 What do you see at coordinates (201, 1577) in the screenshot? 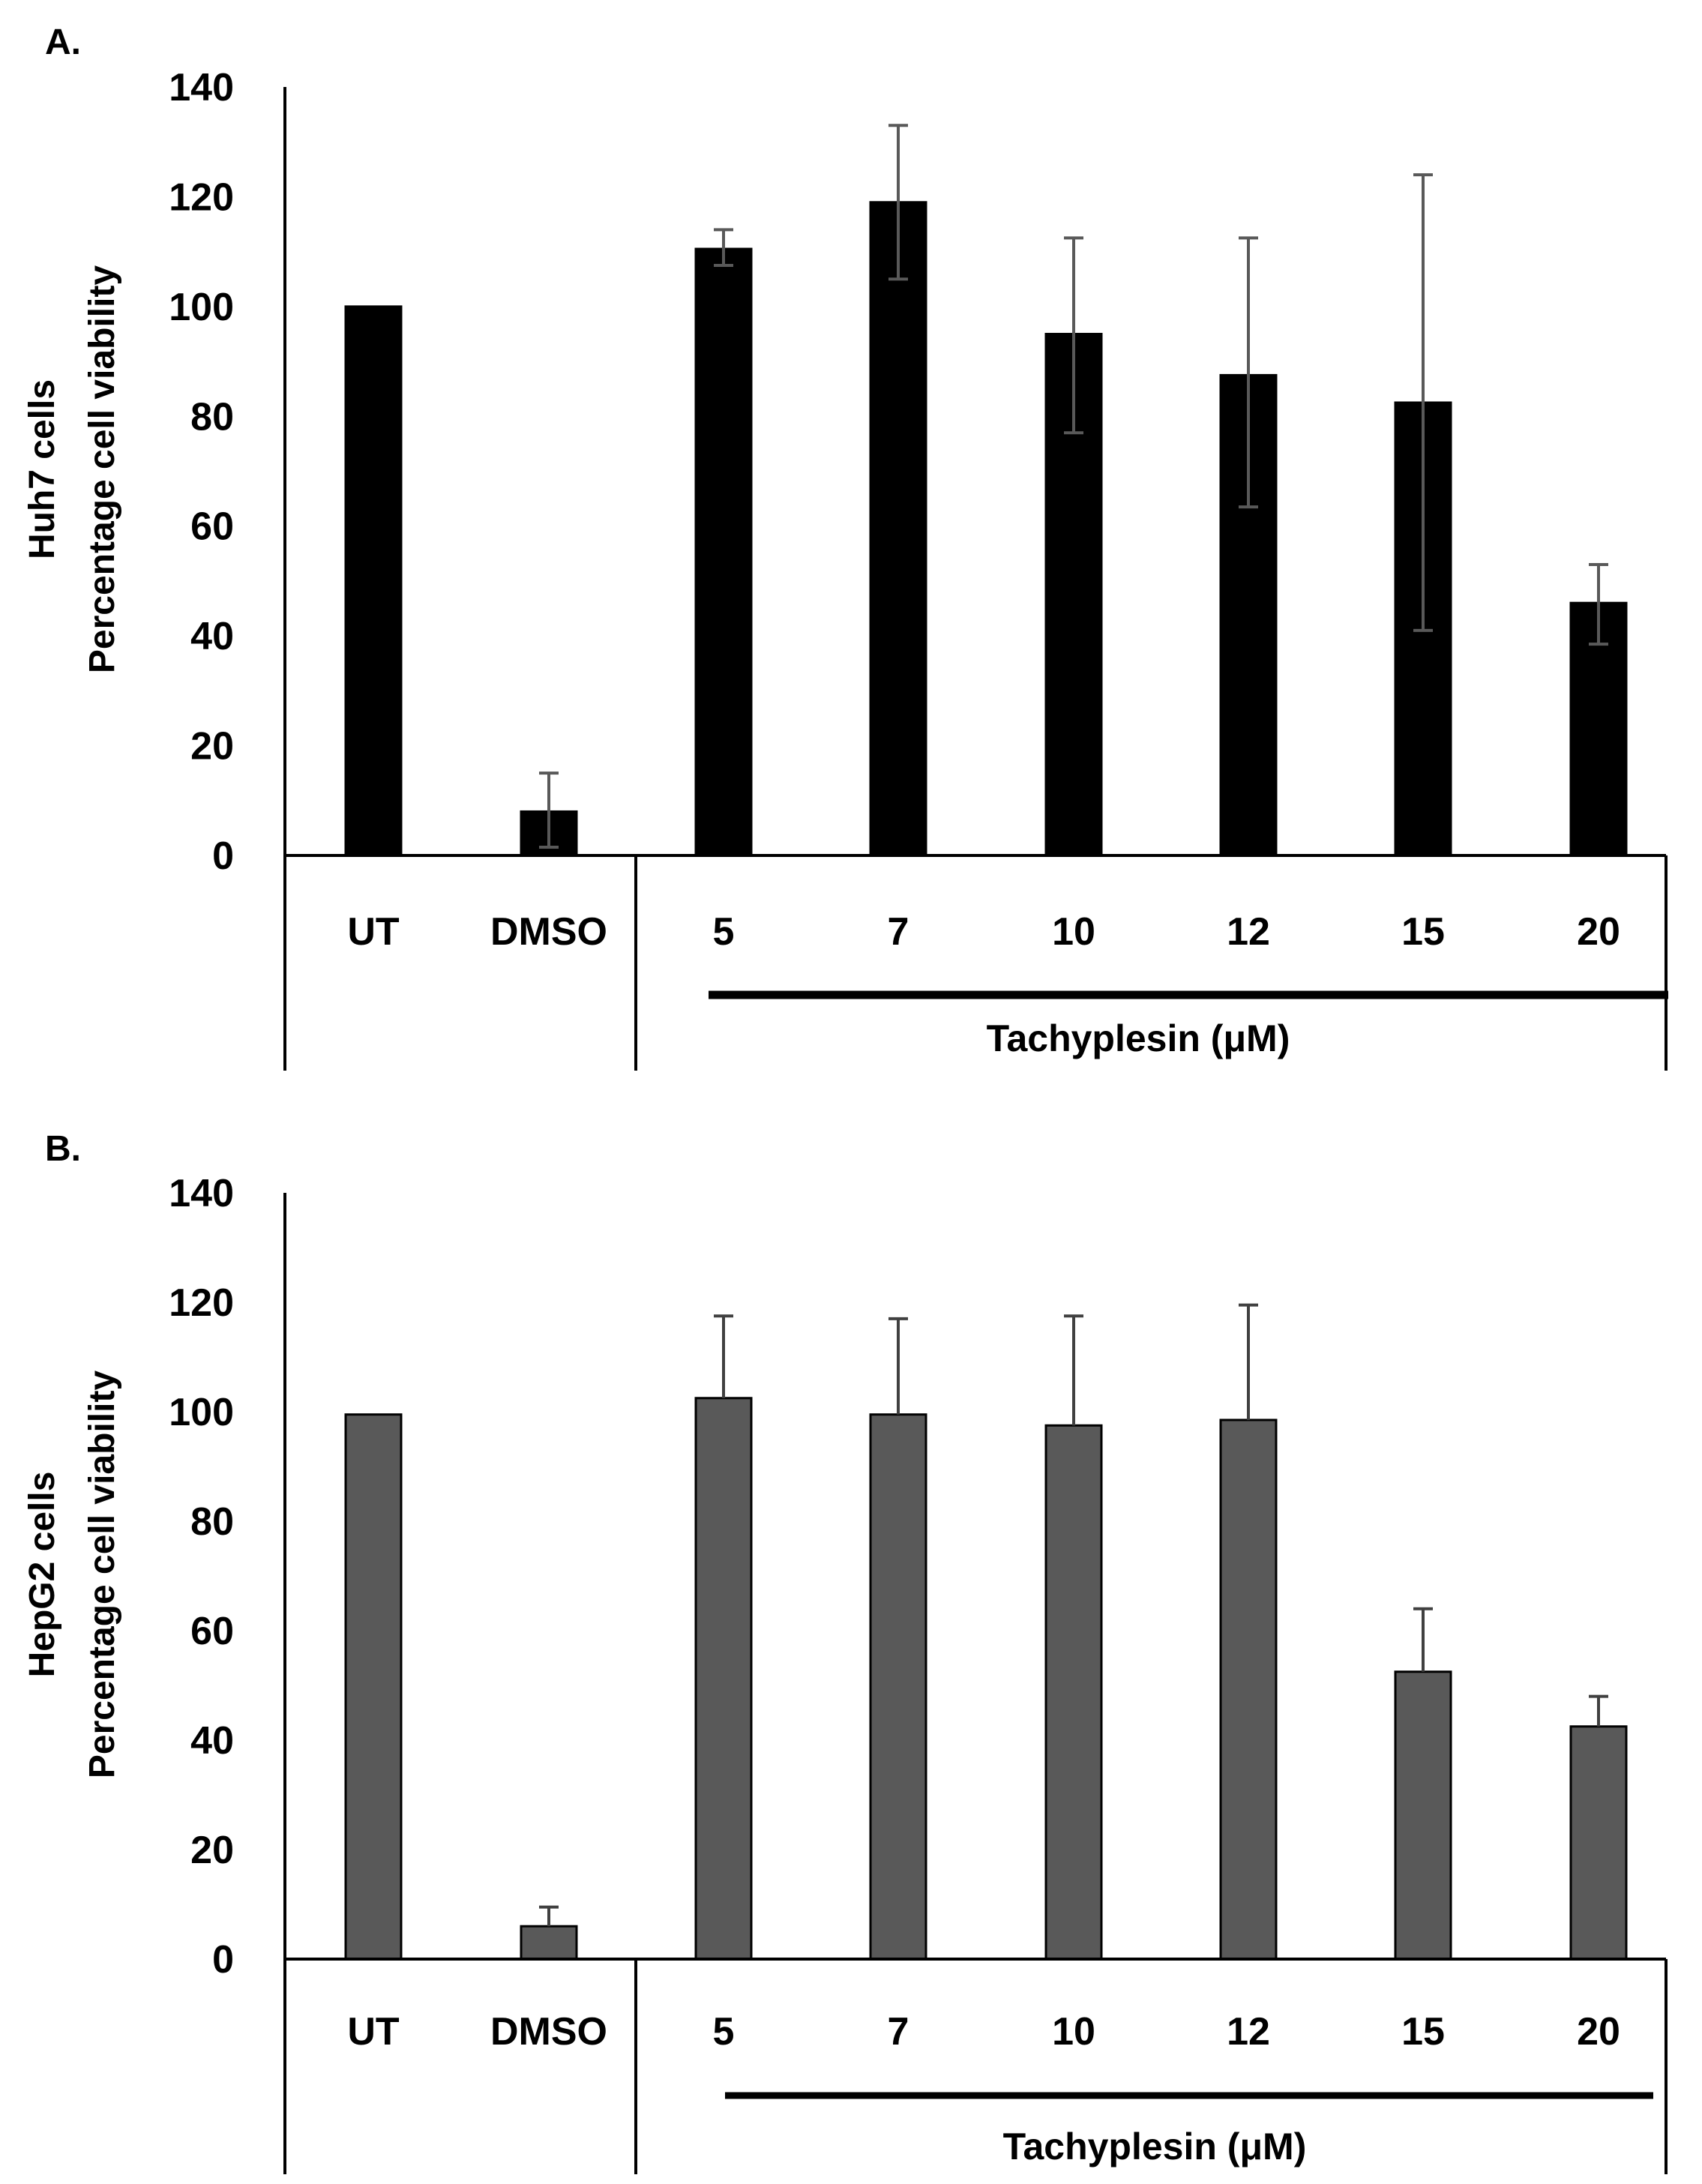
I see `panel-b-y-ticks: 0 20 40 60 80 100 120 140` at bounding box center [201, 1577].